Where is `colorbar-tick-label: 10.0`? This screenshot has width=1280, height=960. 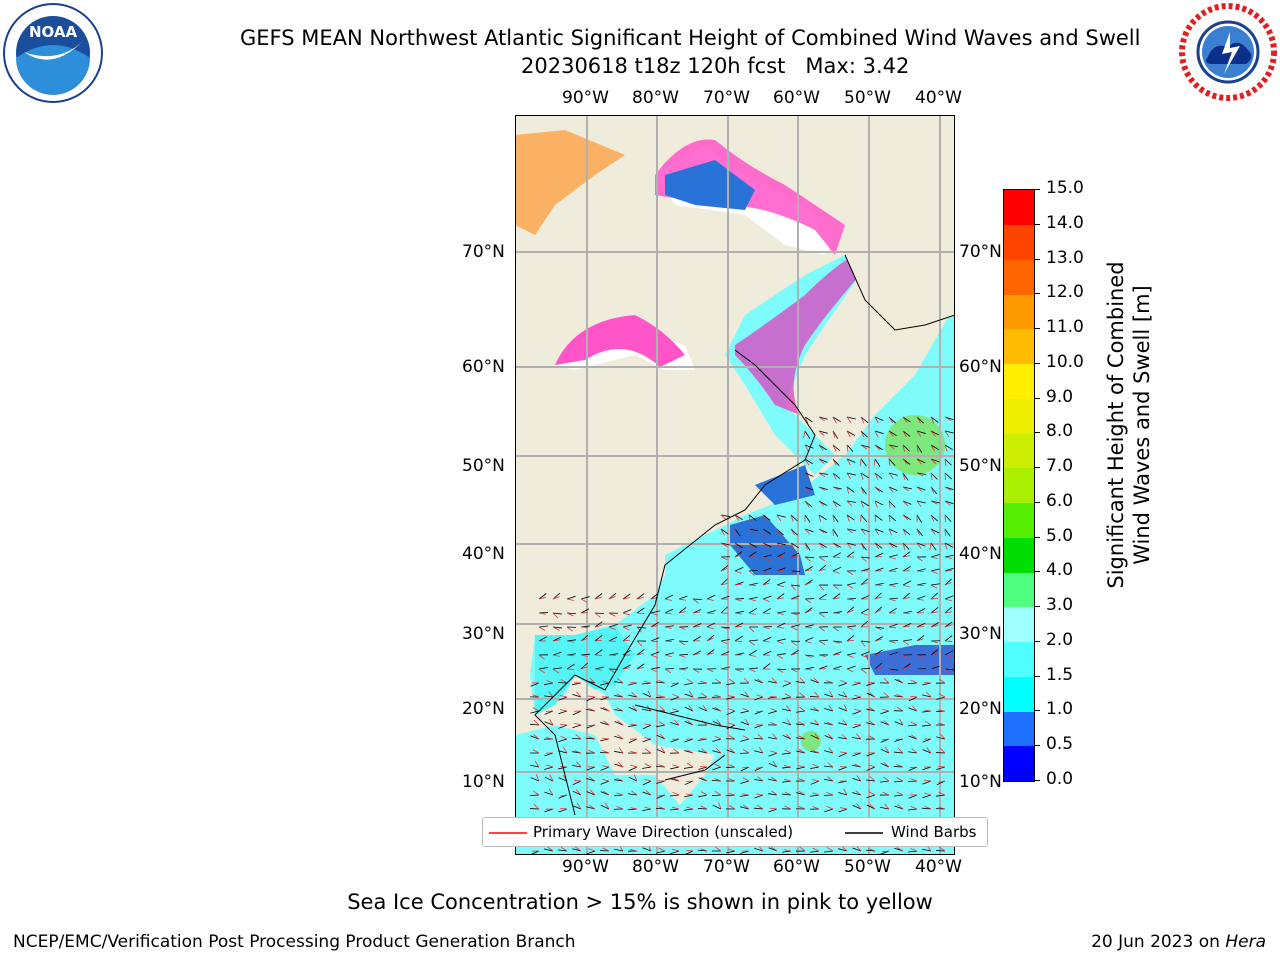 colorbar-tick-label: 10.0 is located at coordinates (1065, 361).